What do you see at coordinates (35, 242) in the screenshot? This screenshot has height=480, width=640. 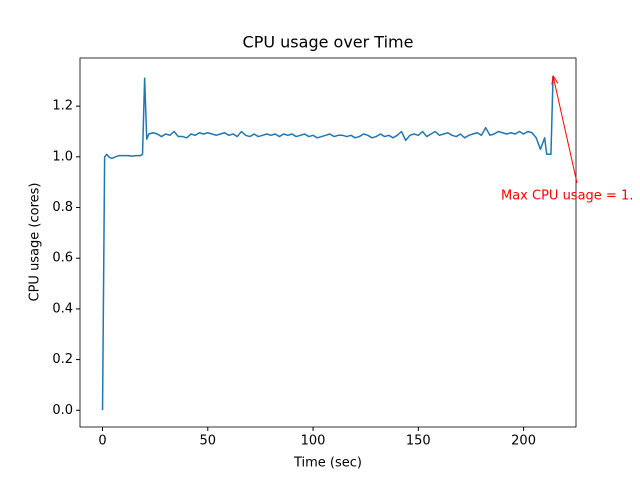 I see `y-axis-label: CPU usage (cores)` at bounding box center [35, 242].